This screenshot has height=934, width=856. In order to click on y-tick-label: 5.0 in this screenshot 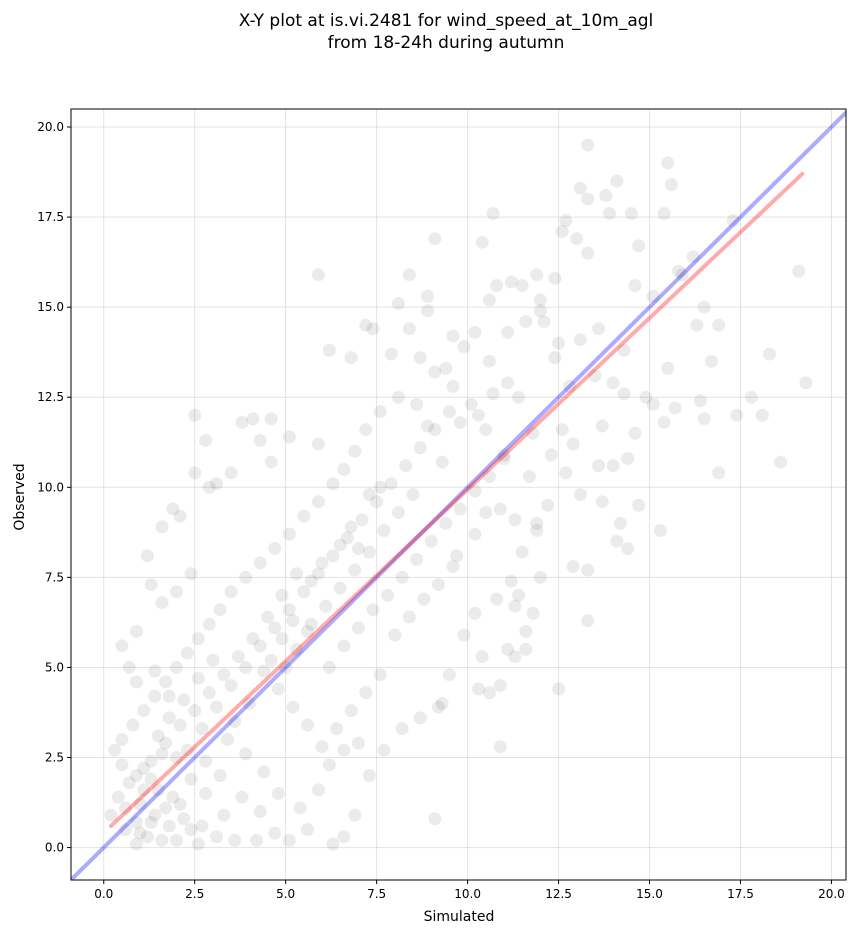, I will do `click(54, 667)`.